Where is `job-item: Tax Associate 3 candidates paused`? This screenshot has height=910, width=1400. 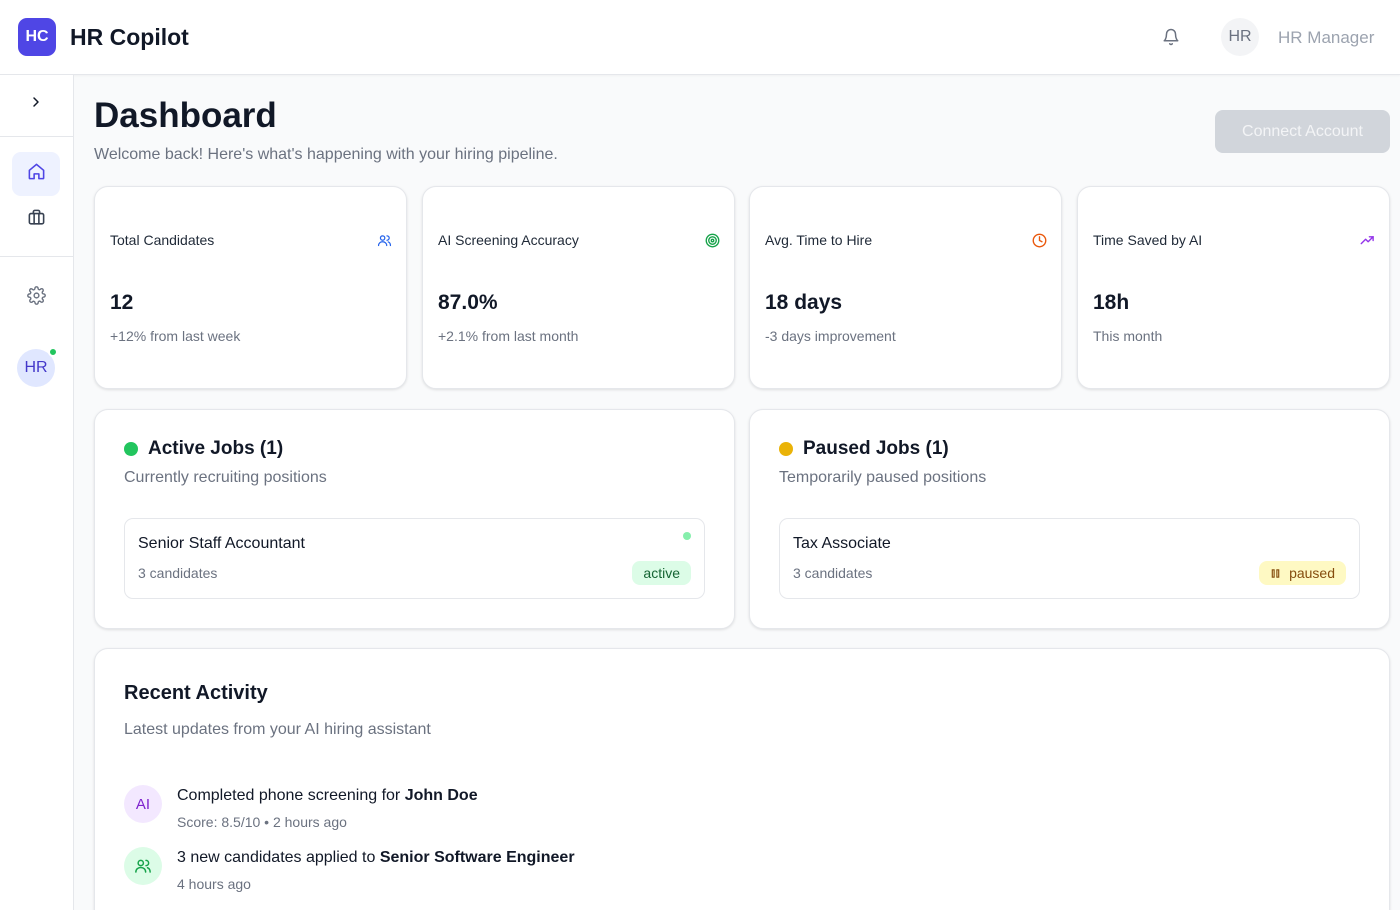
job-item: Tax Associate 3 candidates paused is located at coordinates (1069, 558).